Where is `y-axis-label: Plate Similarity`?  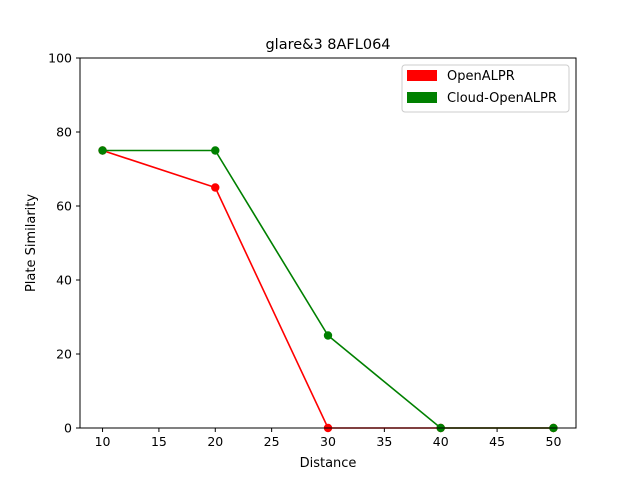
y-axis-label: Plate Similarity is located at coordinates (31, 243).